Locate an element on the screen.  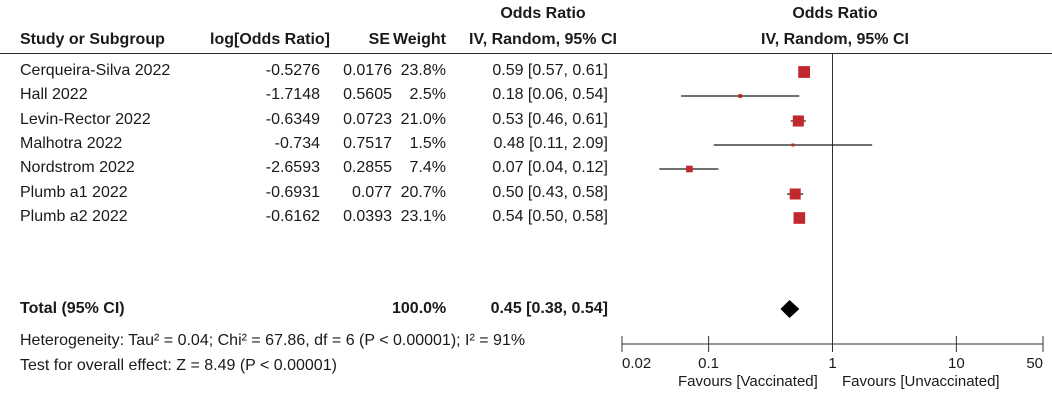
or-group-header: Odds Ratio is located at coordinates (543, 13).